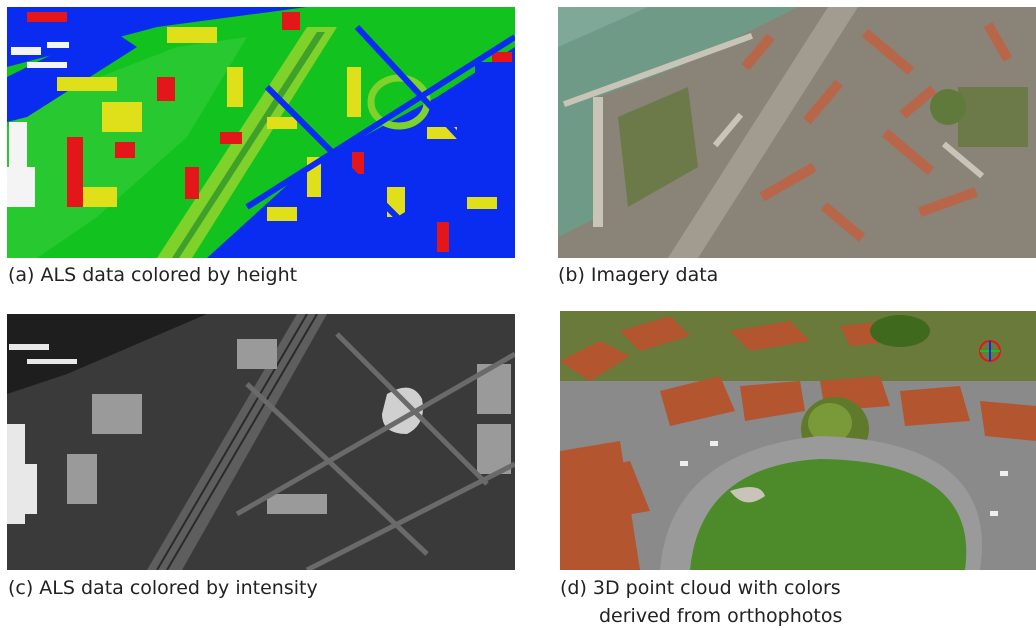  What do you see at coordinates (163, 588) in the screenshot?
I see `caption-als-intensity: (c) ALS data colored by intensity` at bounding box center [163, 588].